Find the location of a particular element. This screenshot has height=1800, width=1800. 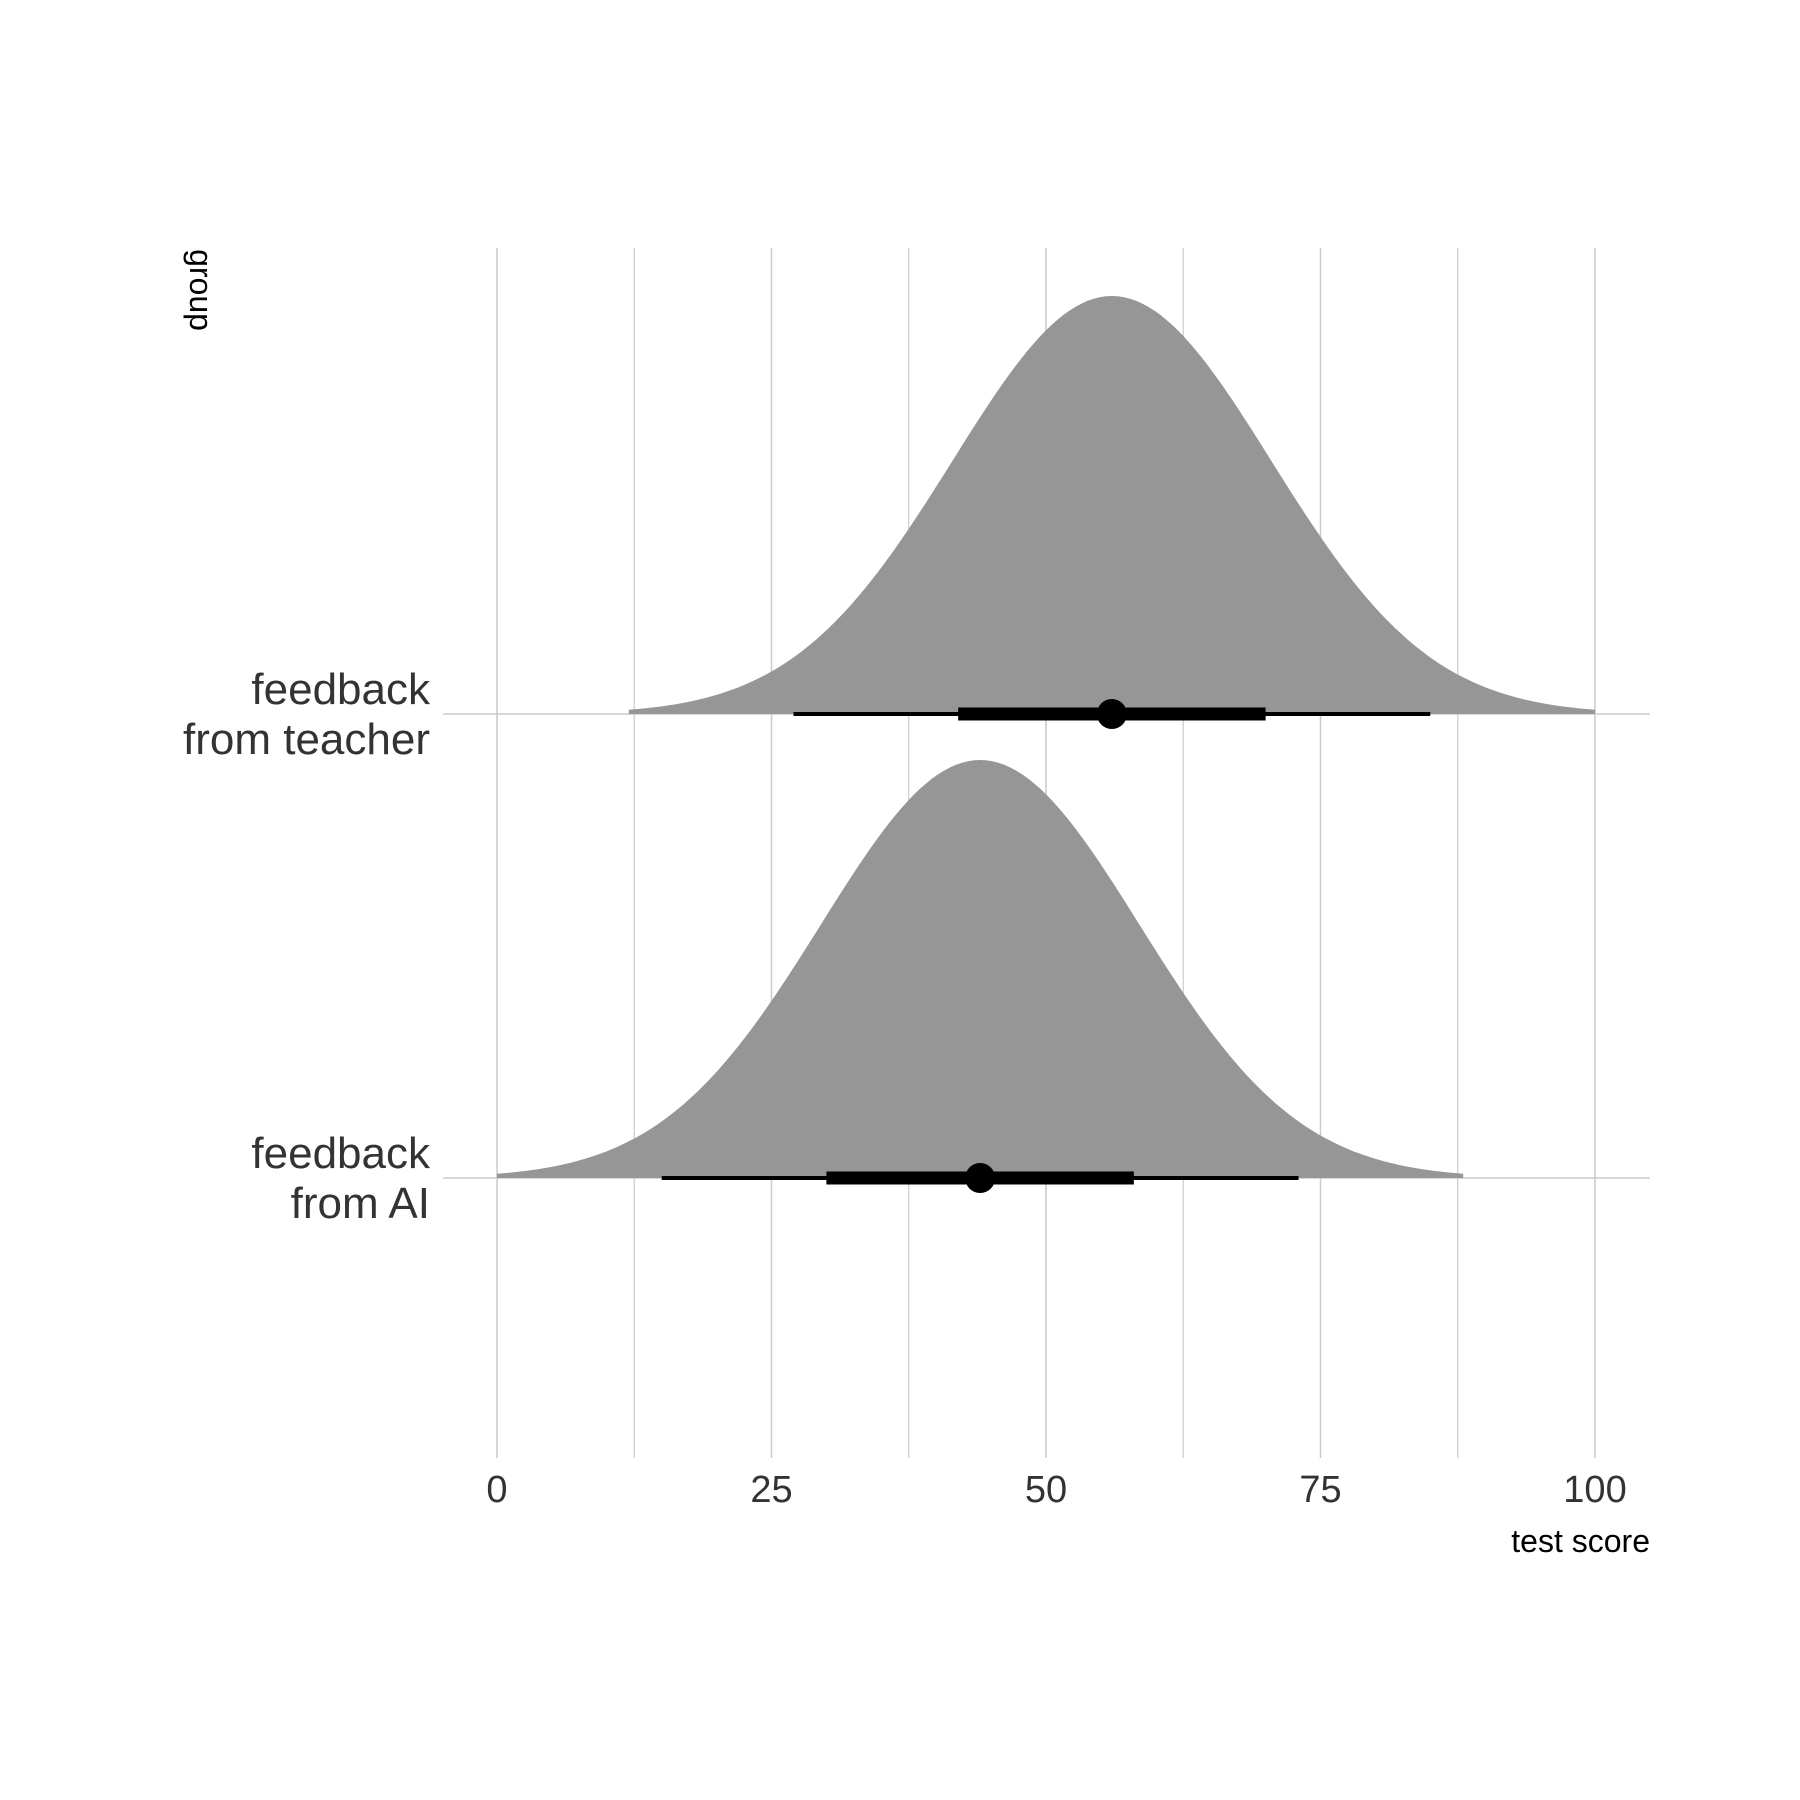

interval-layer is located at coordinates (1046, 946).